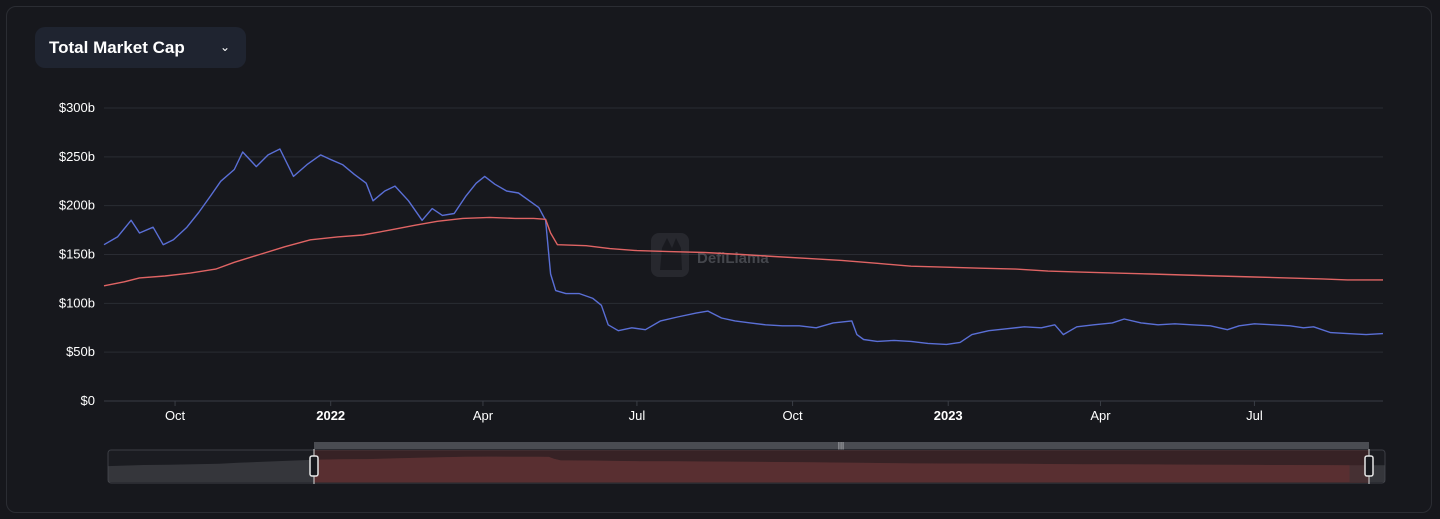 Image resolution: width=1440 pixels, height=519 pixels. I want to click on llama-logo-shape, so click(671, 254).